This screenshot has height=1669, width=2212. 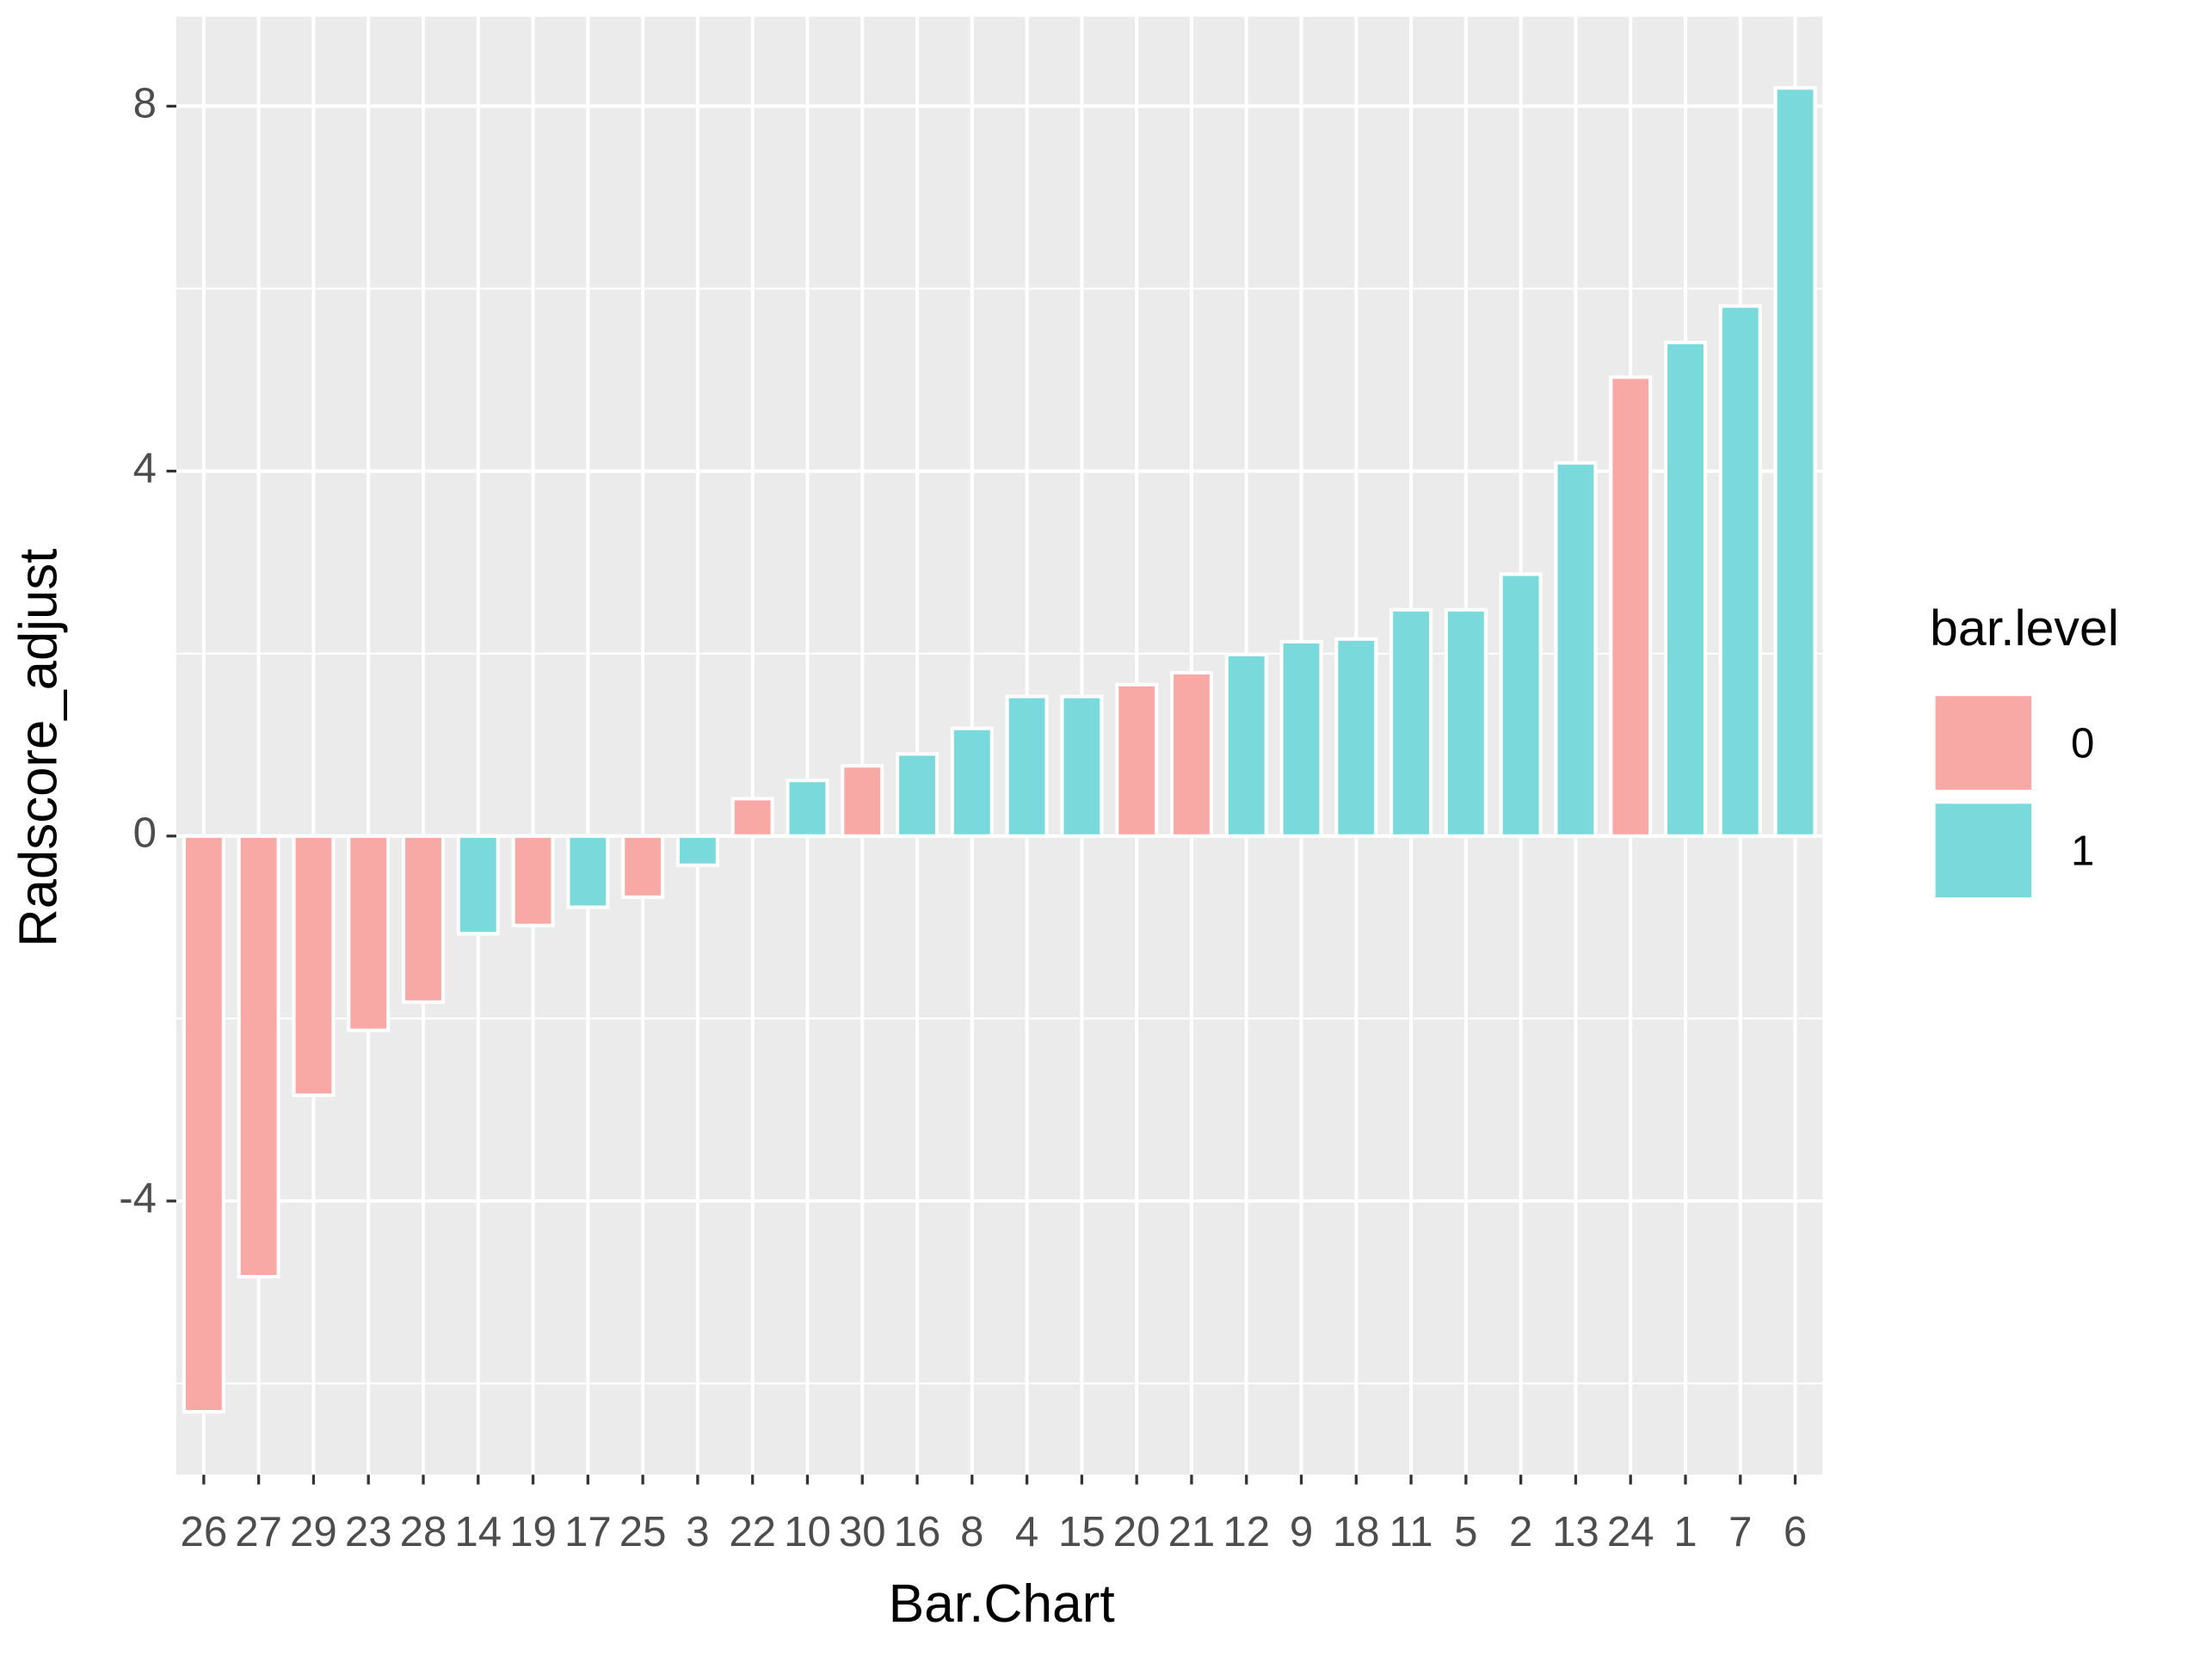 I want to click on x-tick-label: 3, so click(x=697, y=1532).